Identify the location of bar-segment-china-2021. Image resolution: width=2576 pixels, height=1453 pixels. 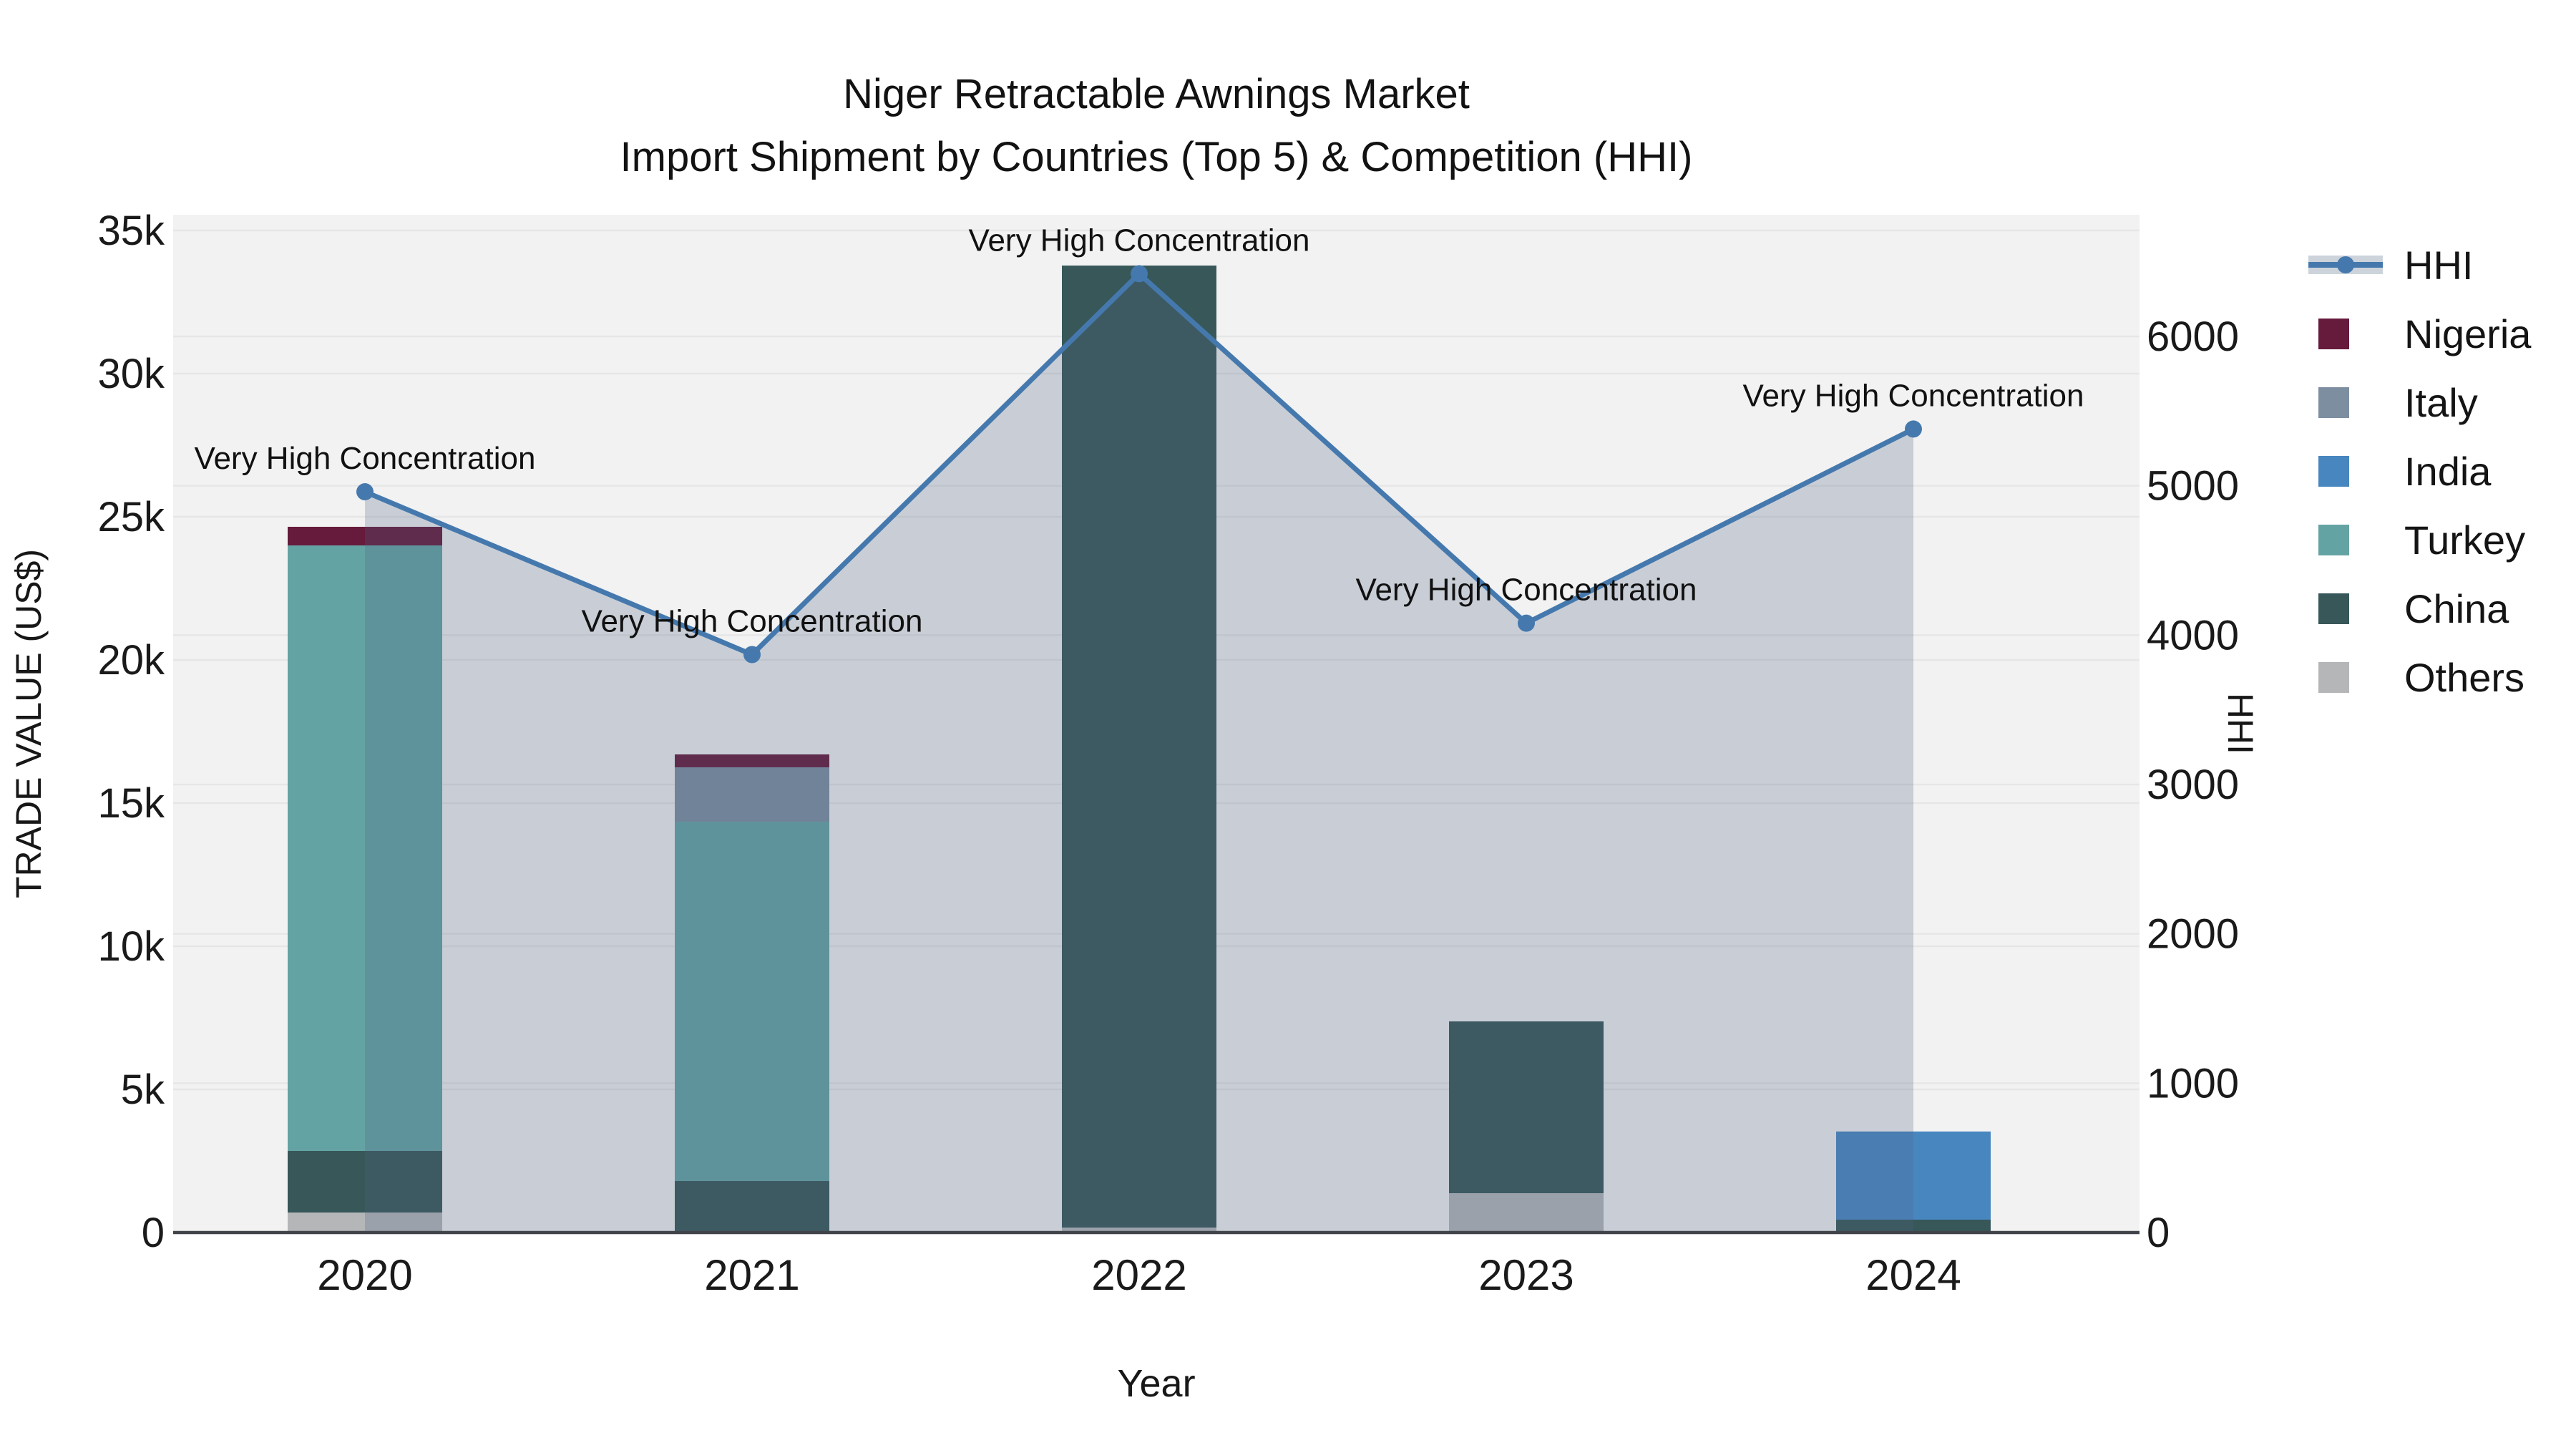
(752, 1207).